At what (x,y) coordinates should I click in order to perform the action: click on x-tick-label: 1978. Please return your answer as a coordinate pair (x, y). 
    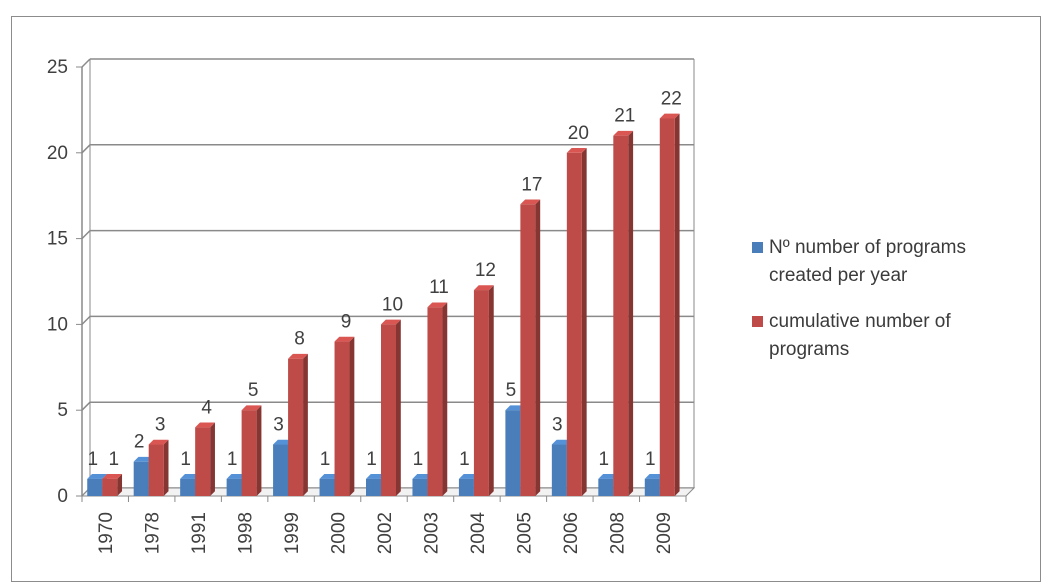
    Looking at the image, I should click on (153, 533).